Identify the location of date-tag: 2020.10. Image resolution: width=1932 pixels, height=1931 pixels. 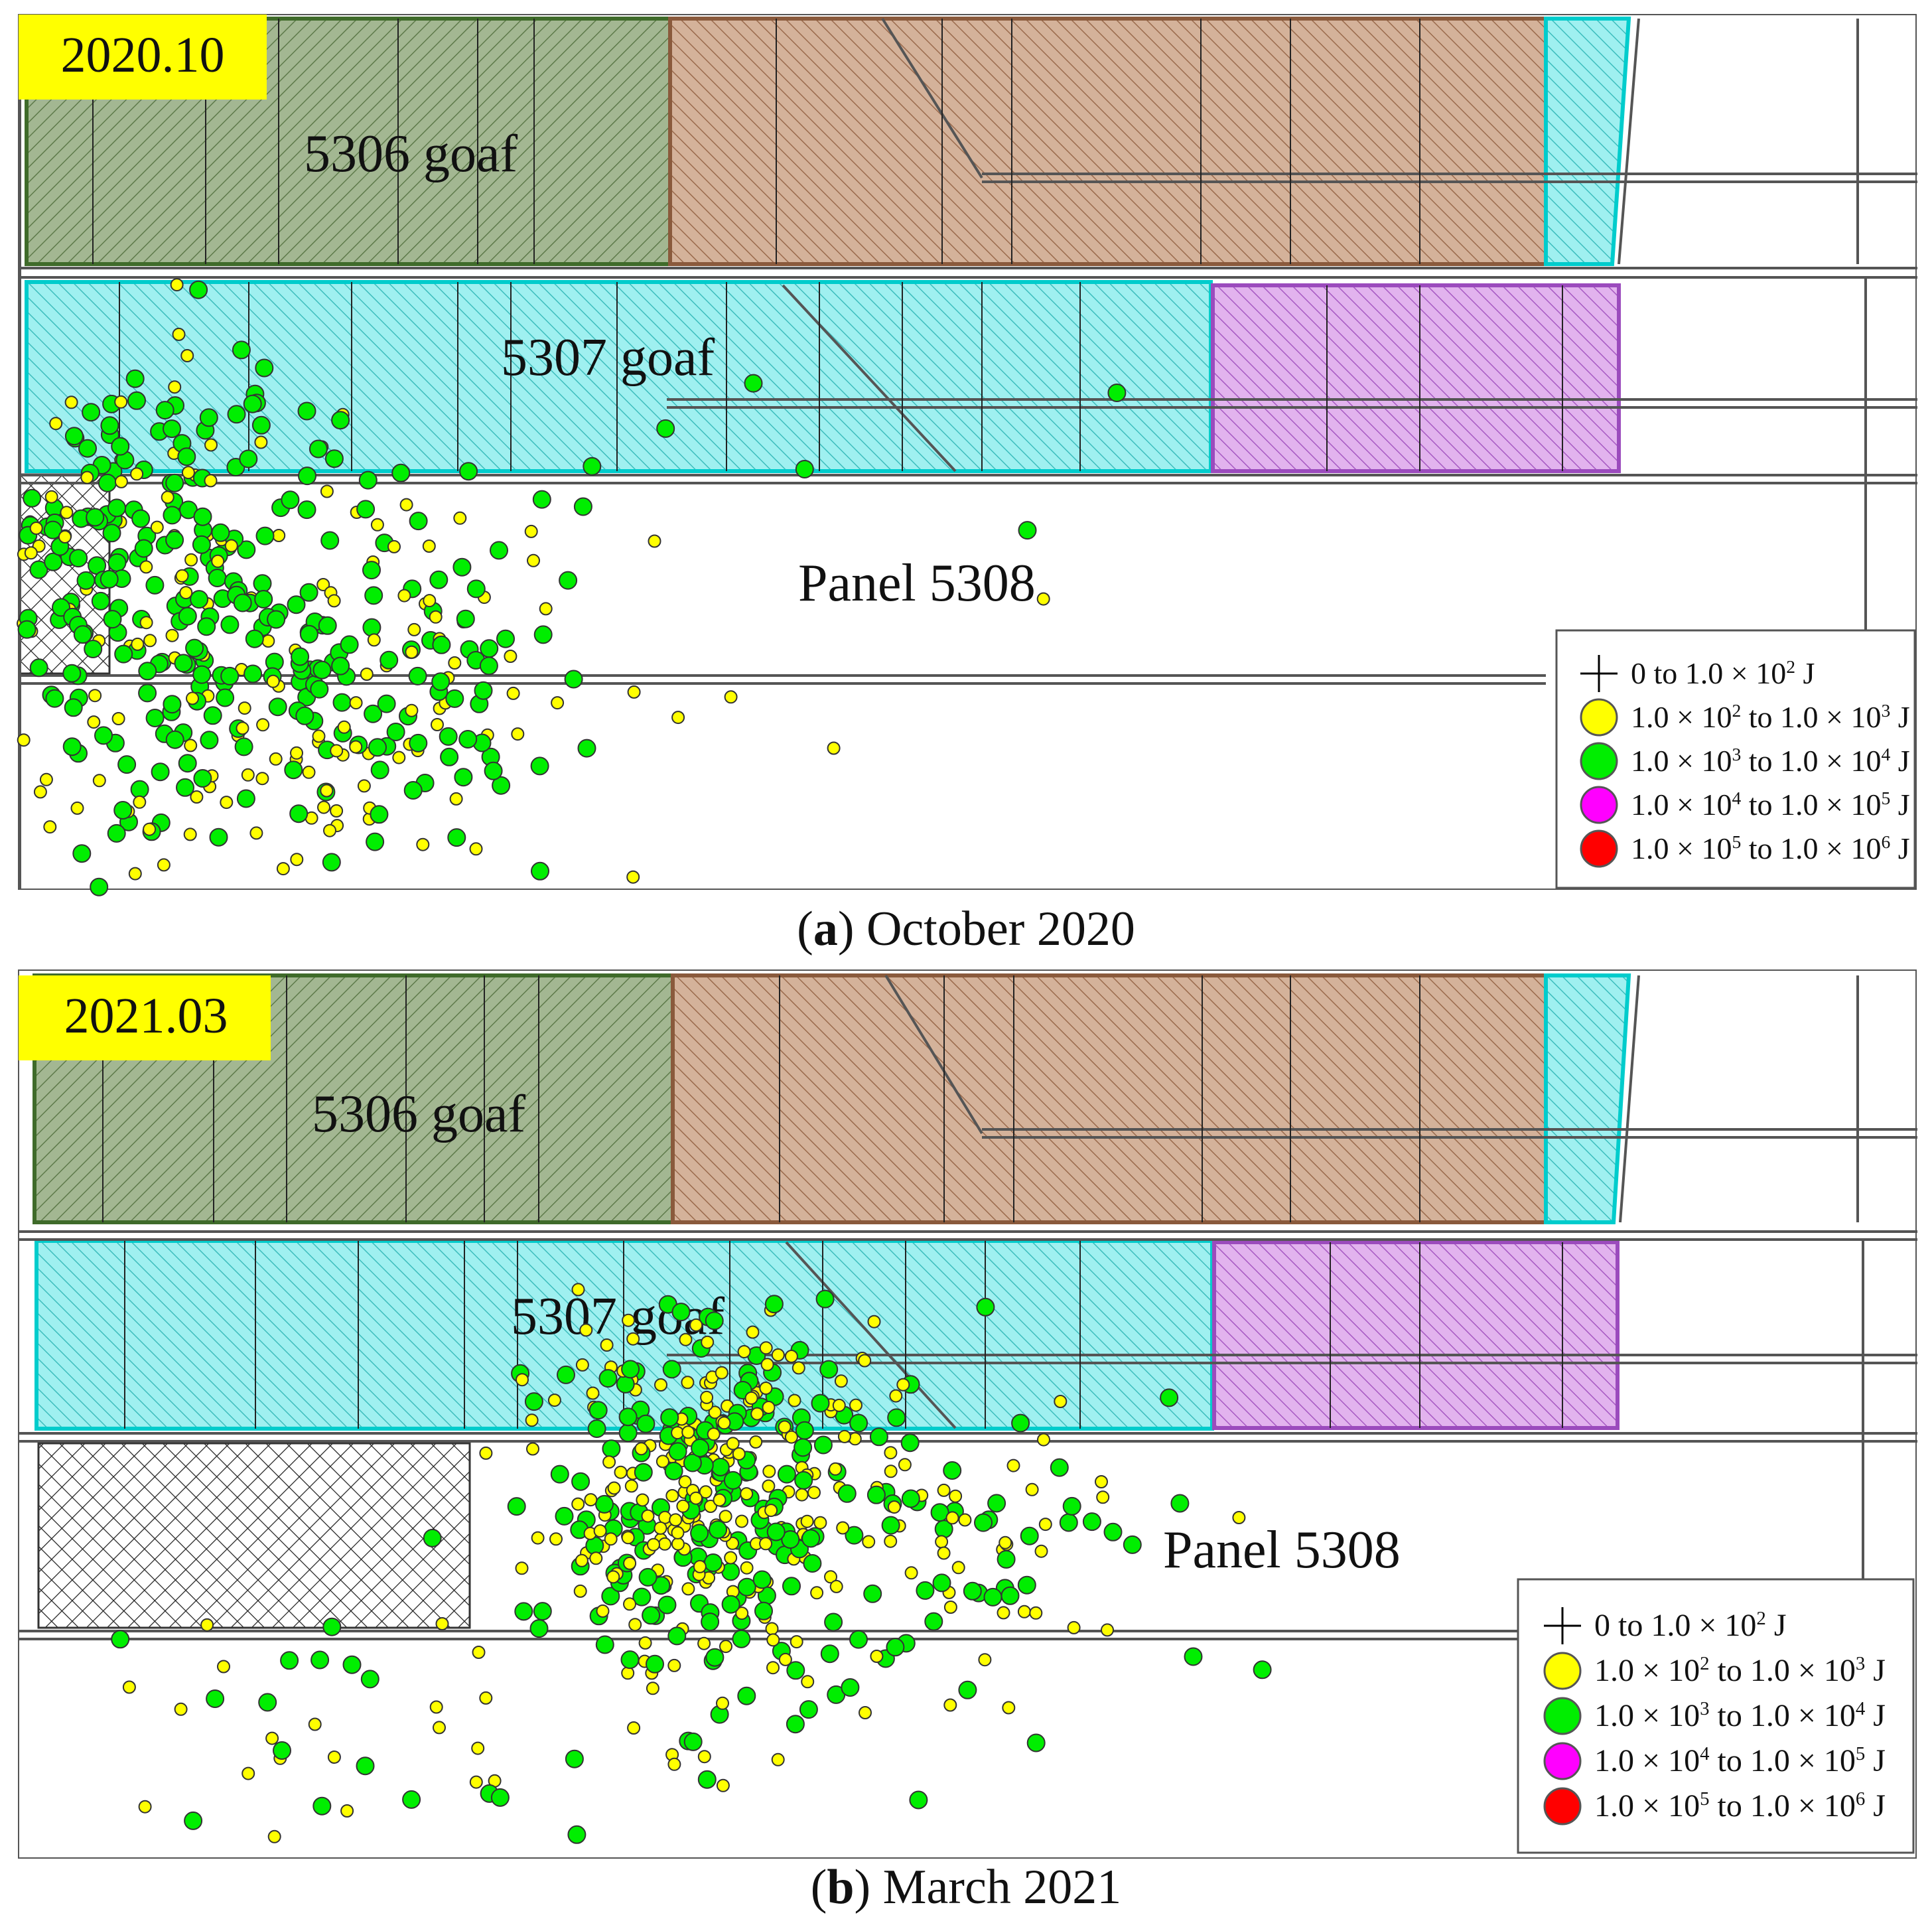
(143, 55).